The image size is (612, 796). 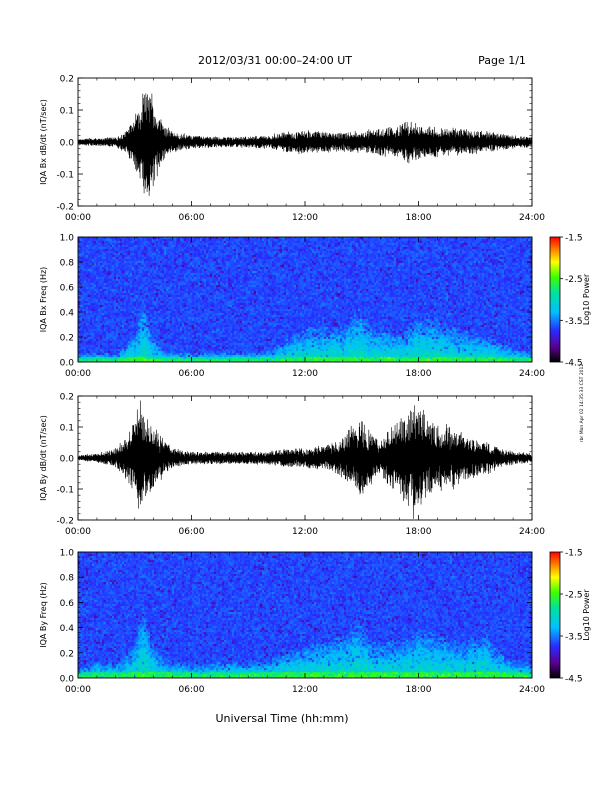 What do you see at coordinates (67, 289) in the screenshot?
I see `panel-2-ytick-label: 0.6` at bounding box center [67, 289].